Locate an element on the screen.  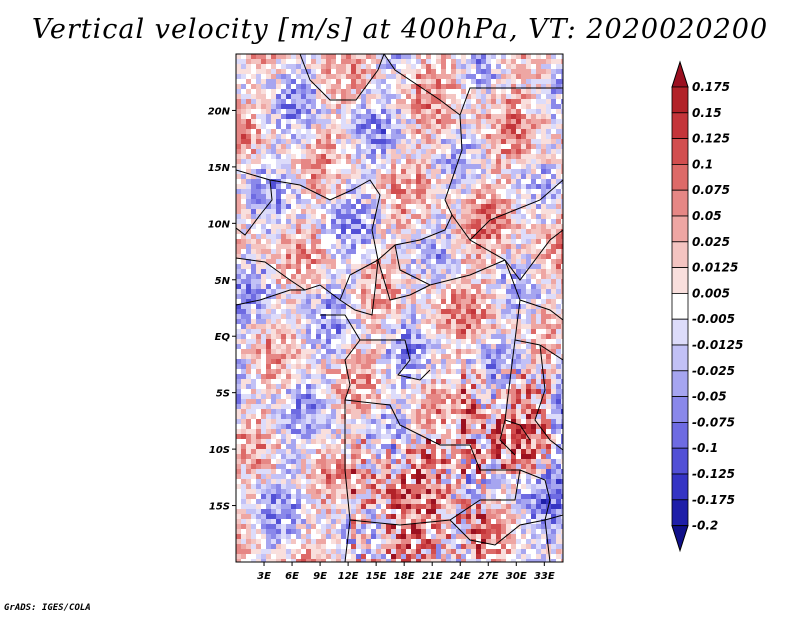
colorbar-label: -0.075 is located at coordinates (713, 422).